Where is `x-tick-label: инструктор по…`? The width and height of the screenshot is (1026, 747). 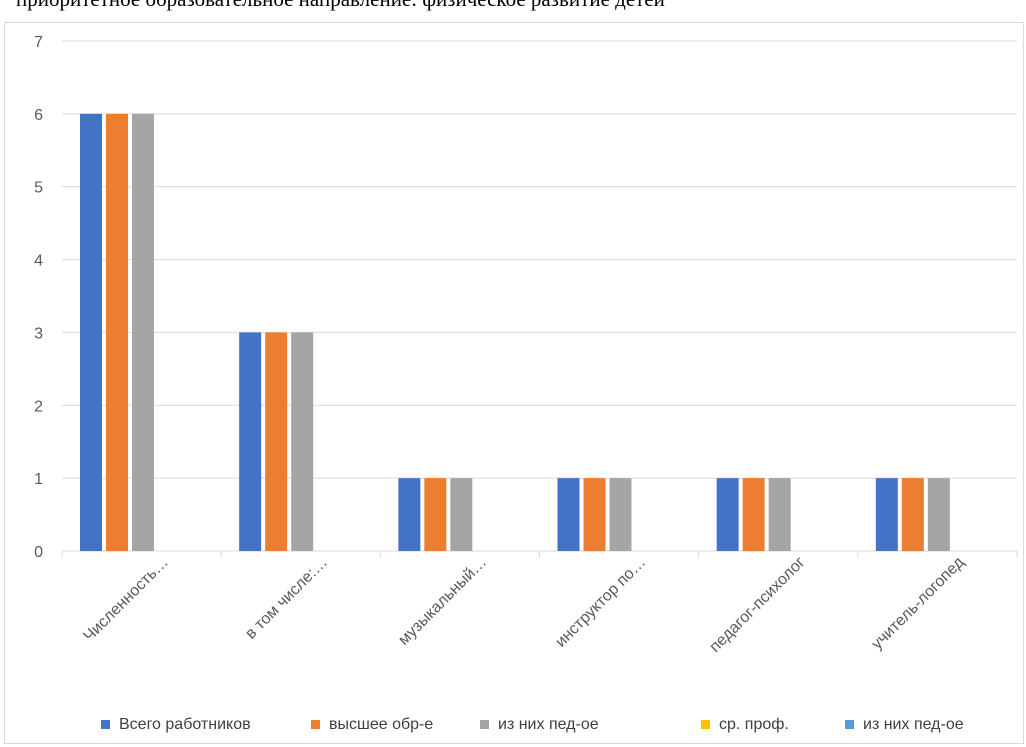 x-tick-label: инструктор по… is located at coordinates (600, 602).